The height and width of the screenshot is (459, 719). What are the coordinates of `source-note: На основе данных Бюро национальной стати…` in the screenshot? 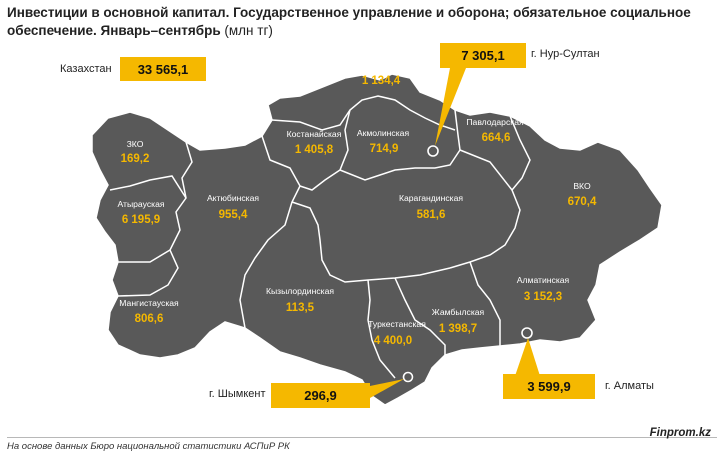 It's located at (148, 446).